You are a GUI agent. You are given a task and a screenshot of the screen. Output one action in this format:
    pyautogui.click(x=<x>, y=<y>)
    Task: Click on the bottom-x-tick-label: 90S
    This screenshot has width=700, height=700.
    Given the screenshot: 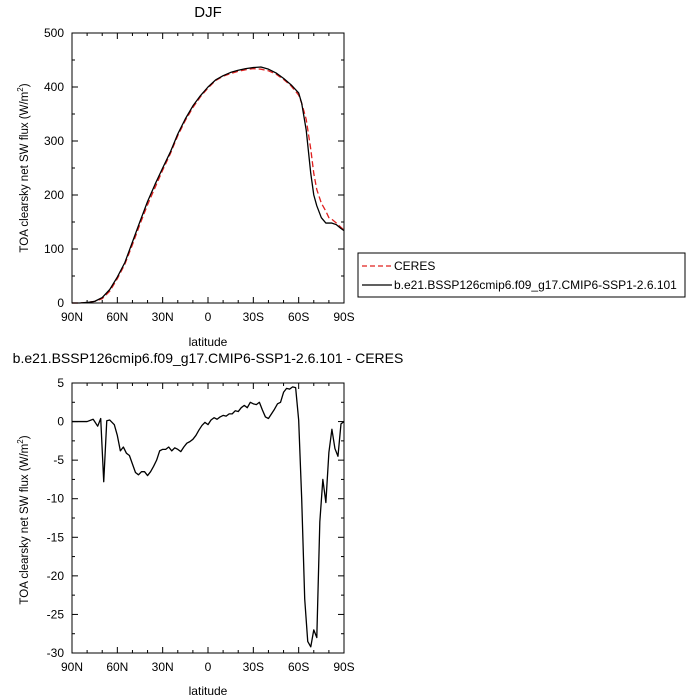 What is the action you would take?
    pyautogui.click(x=343, y=667)
    